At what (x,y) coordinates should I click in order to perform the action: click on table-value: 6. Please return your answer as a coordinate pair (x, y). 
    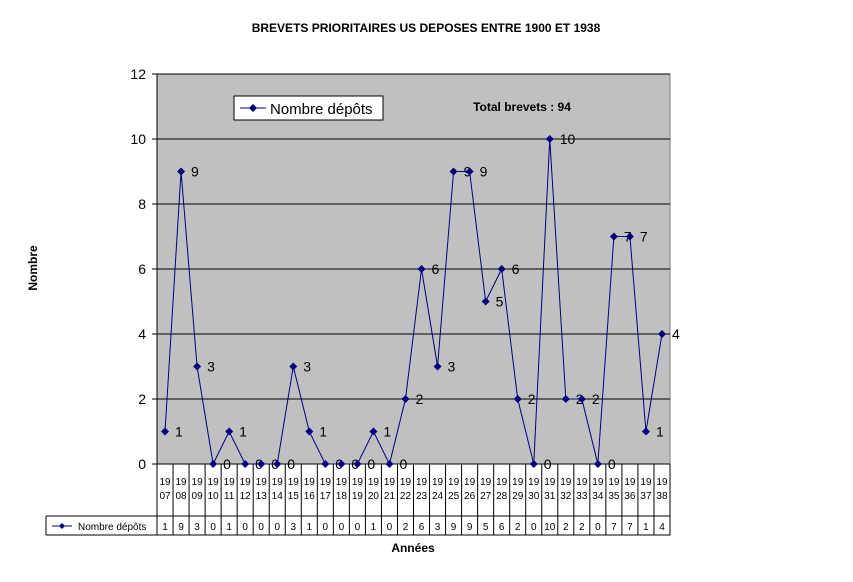
    Looking at the image, I should click on (502, 527).